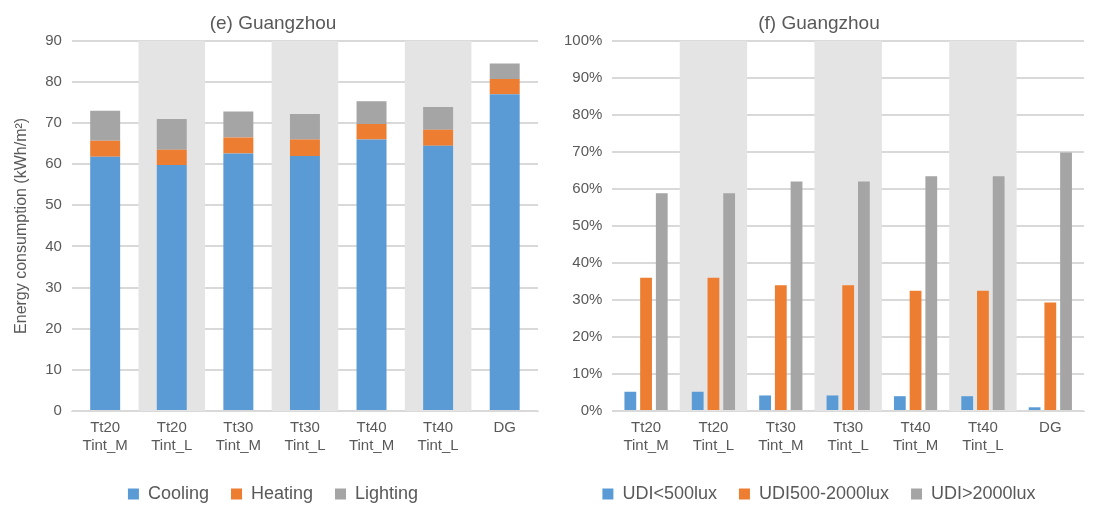 Image resolution: width=1103 pixels, height=520 pixels. Describe the element at coordinates (669, 492) in the screenshot. I see `legend-label: UDI<500lux` at that location.